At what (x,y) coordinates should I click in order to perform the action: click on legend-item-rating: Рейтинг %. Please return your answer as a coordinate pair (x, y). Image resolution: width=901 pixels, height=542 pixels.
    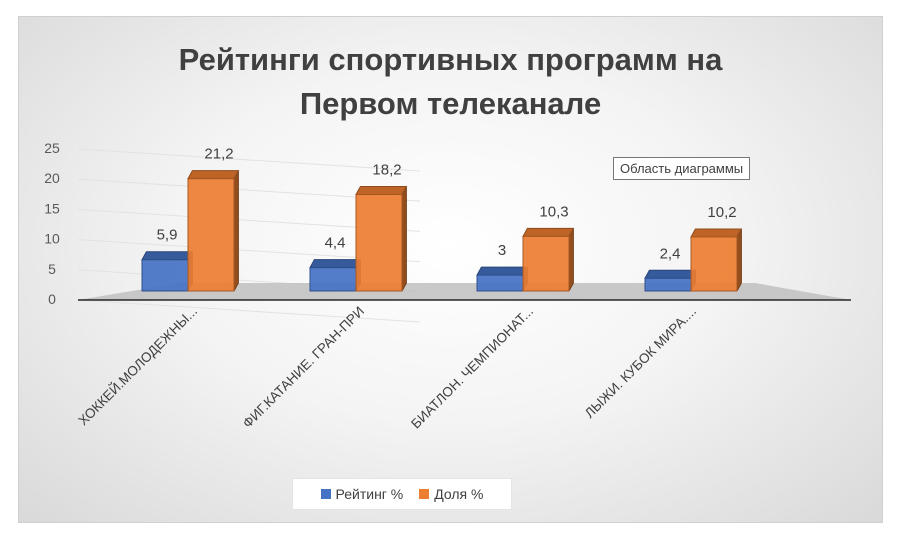
    Looking at the image, I should click on (362, 494).